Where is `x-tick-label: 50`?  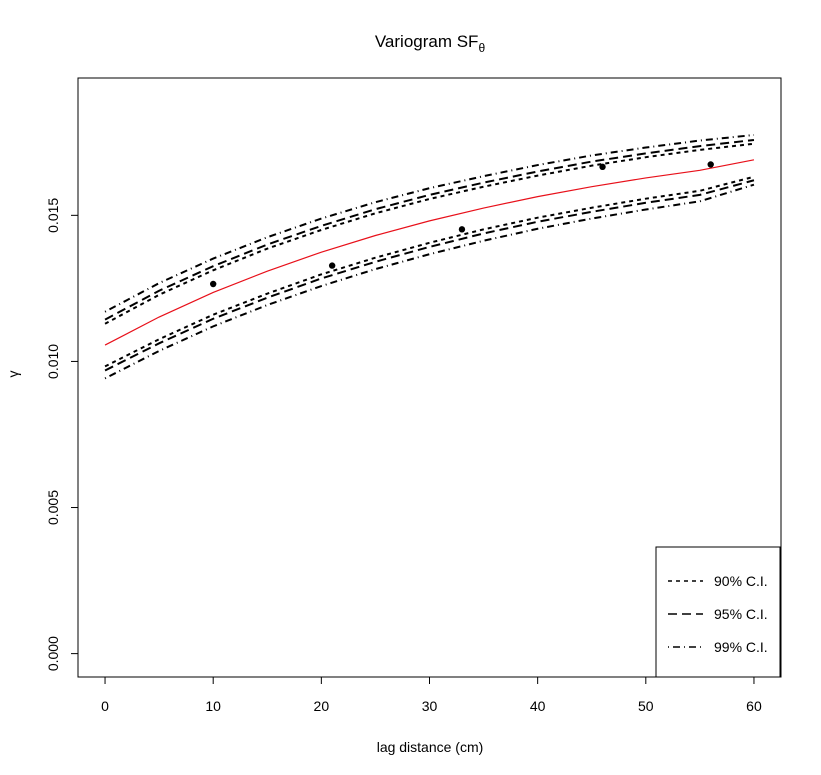
x-tick-label: 50 is located at coordinates (646, 706).